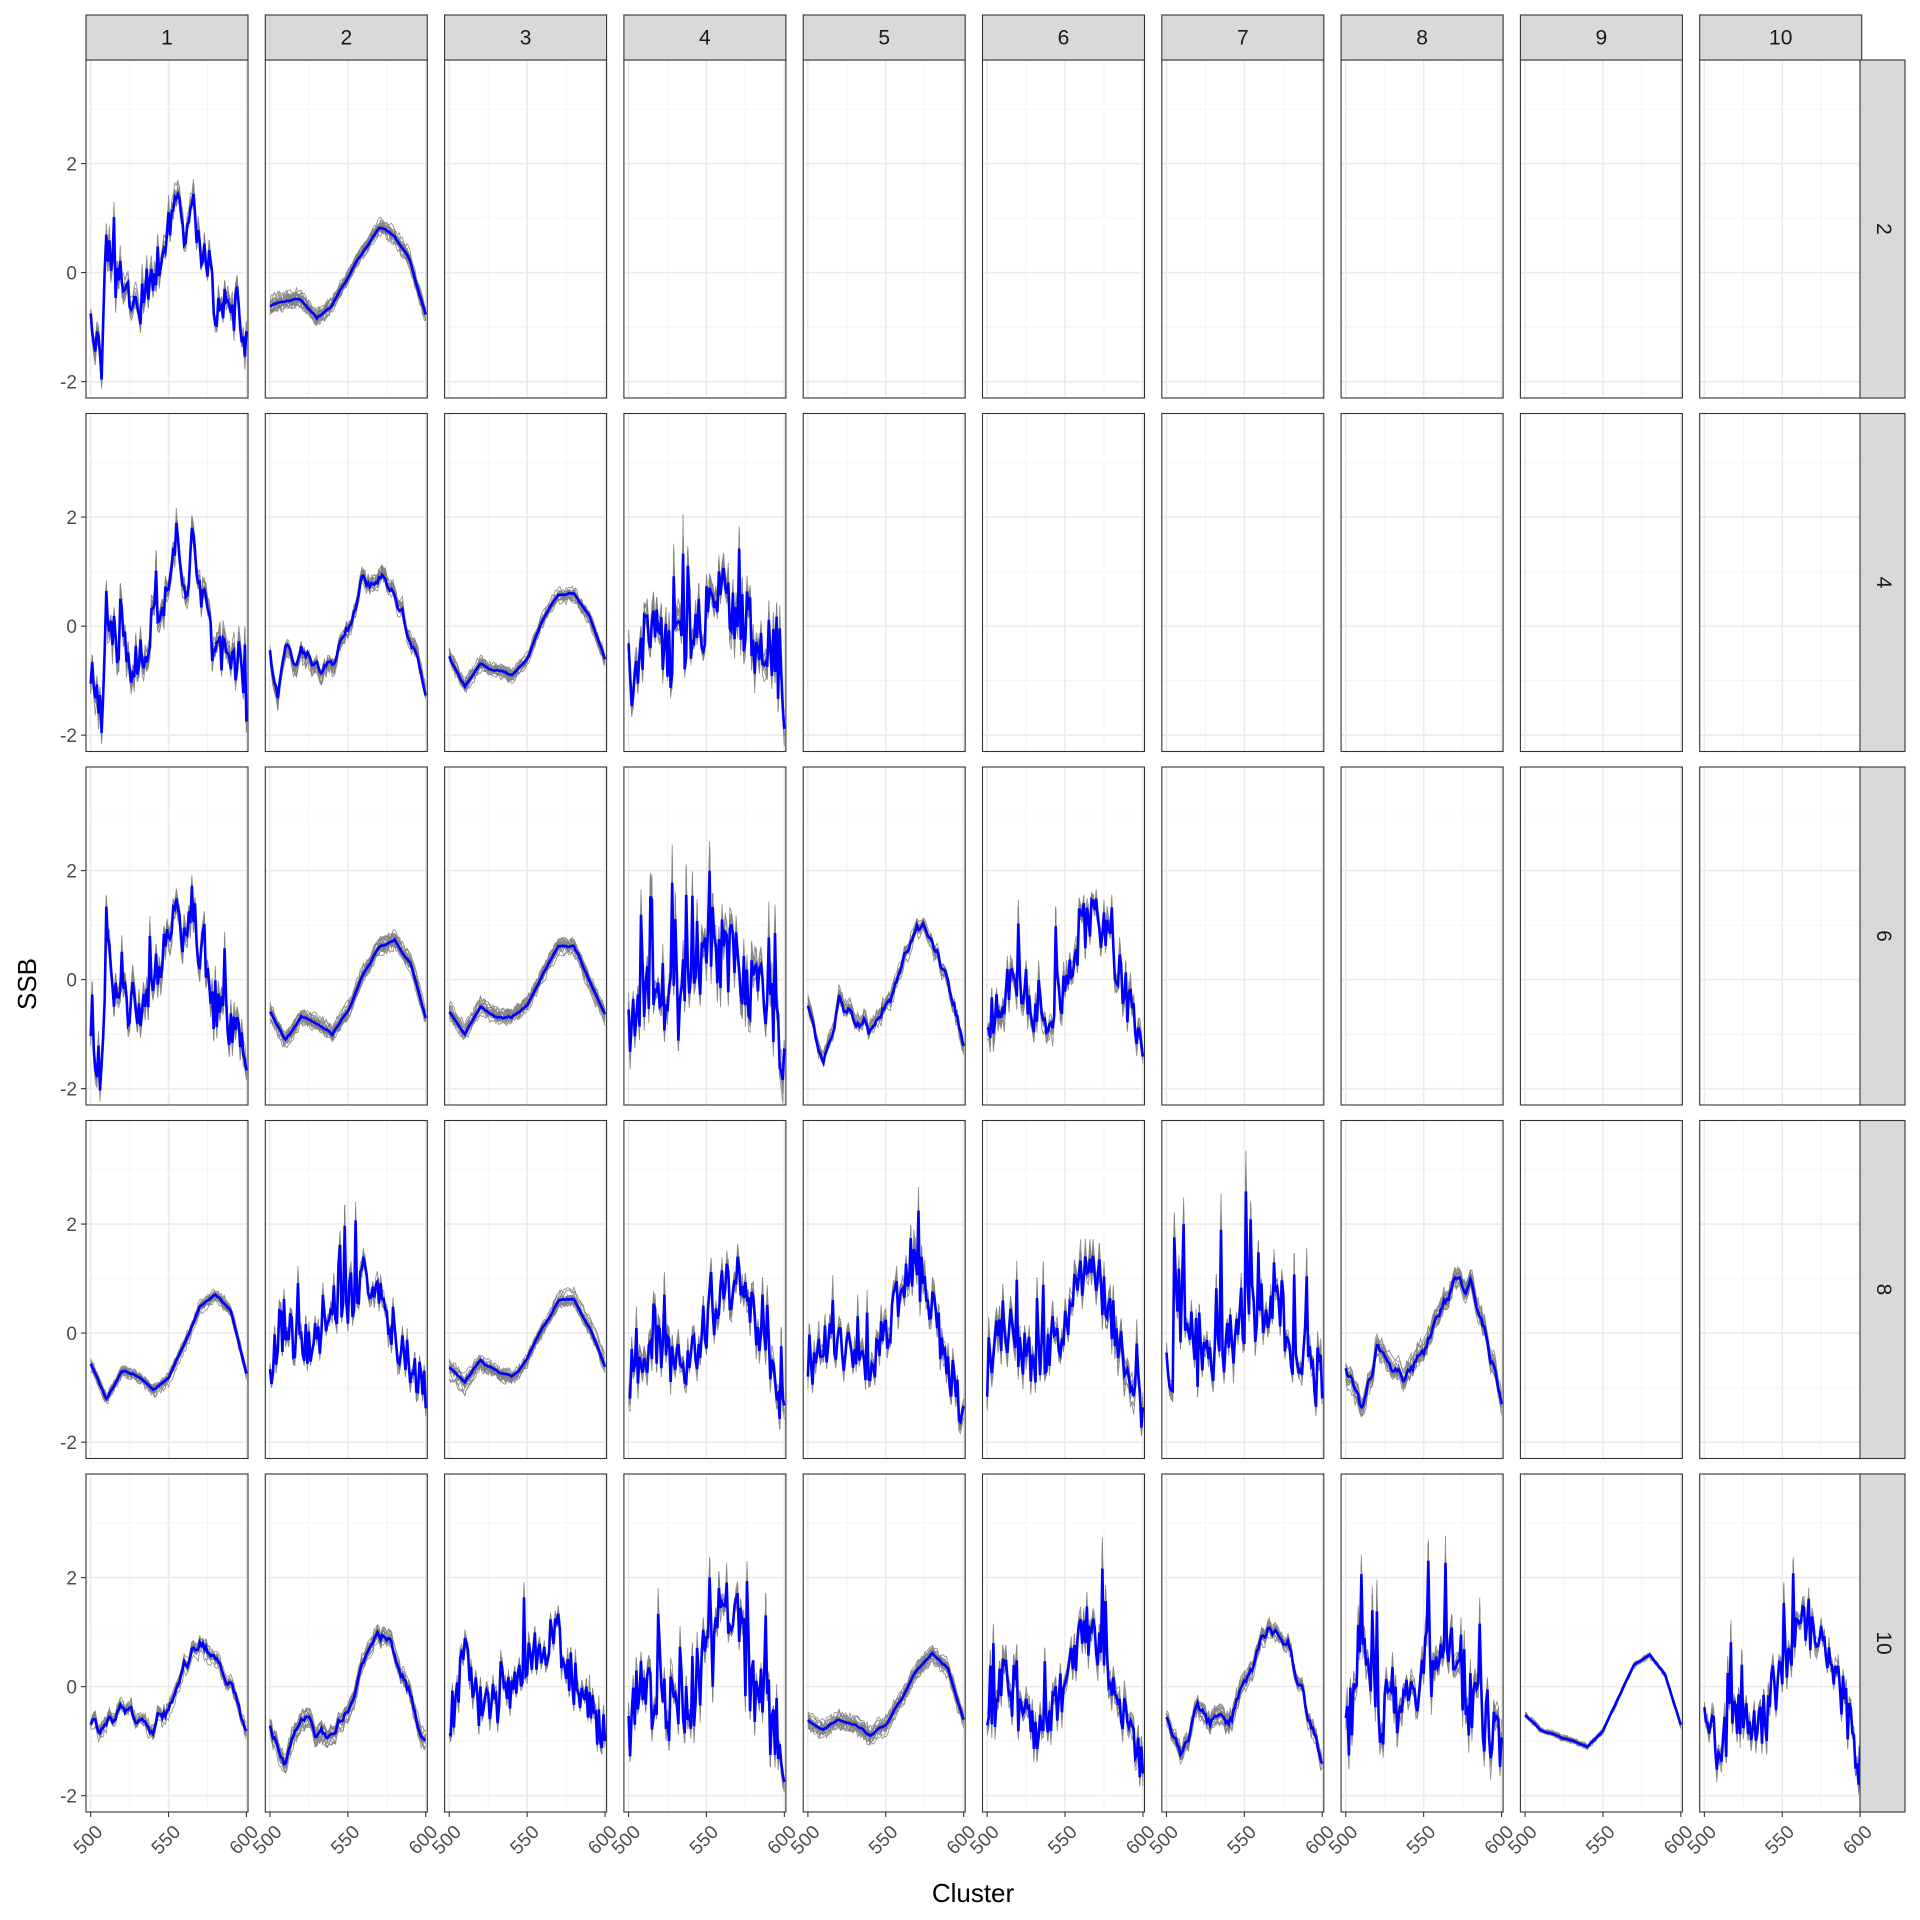 This screenshot has width=1920, height=1920. I want to click on column-strip-label: 5, so click(884, 38).